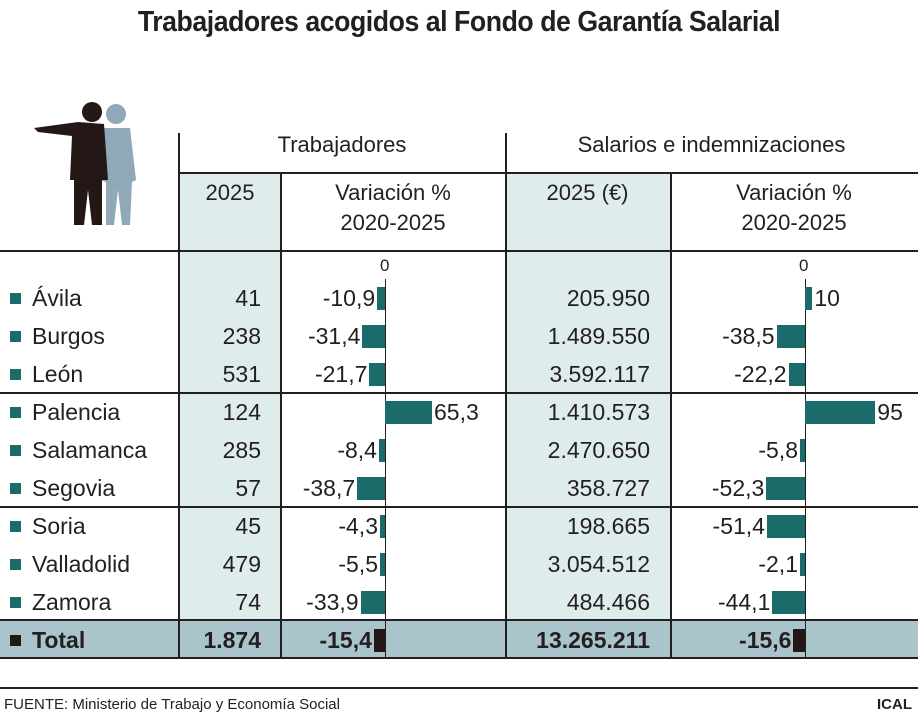 The width and height of the screenshot is (918, 720). Describe the element at coordinates (894, 704) in the screenshot. I see `brand-logo: ICAL` at that location.